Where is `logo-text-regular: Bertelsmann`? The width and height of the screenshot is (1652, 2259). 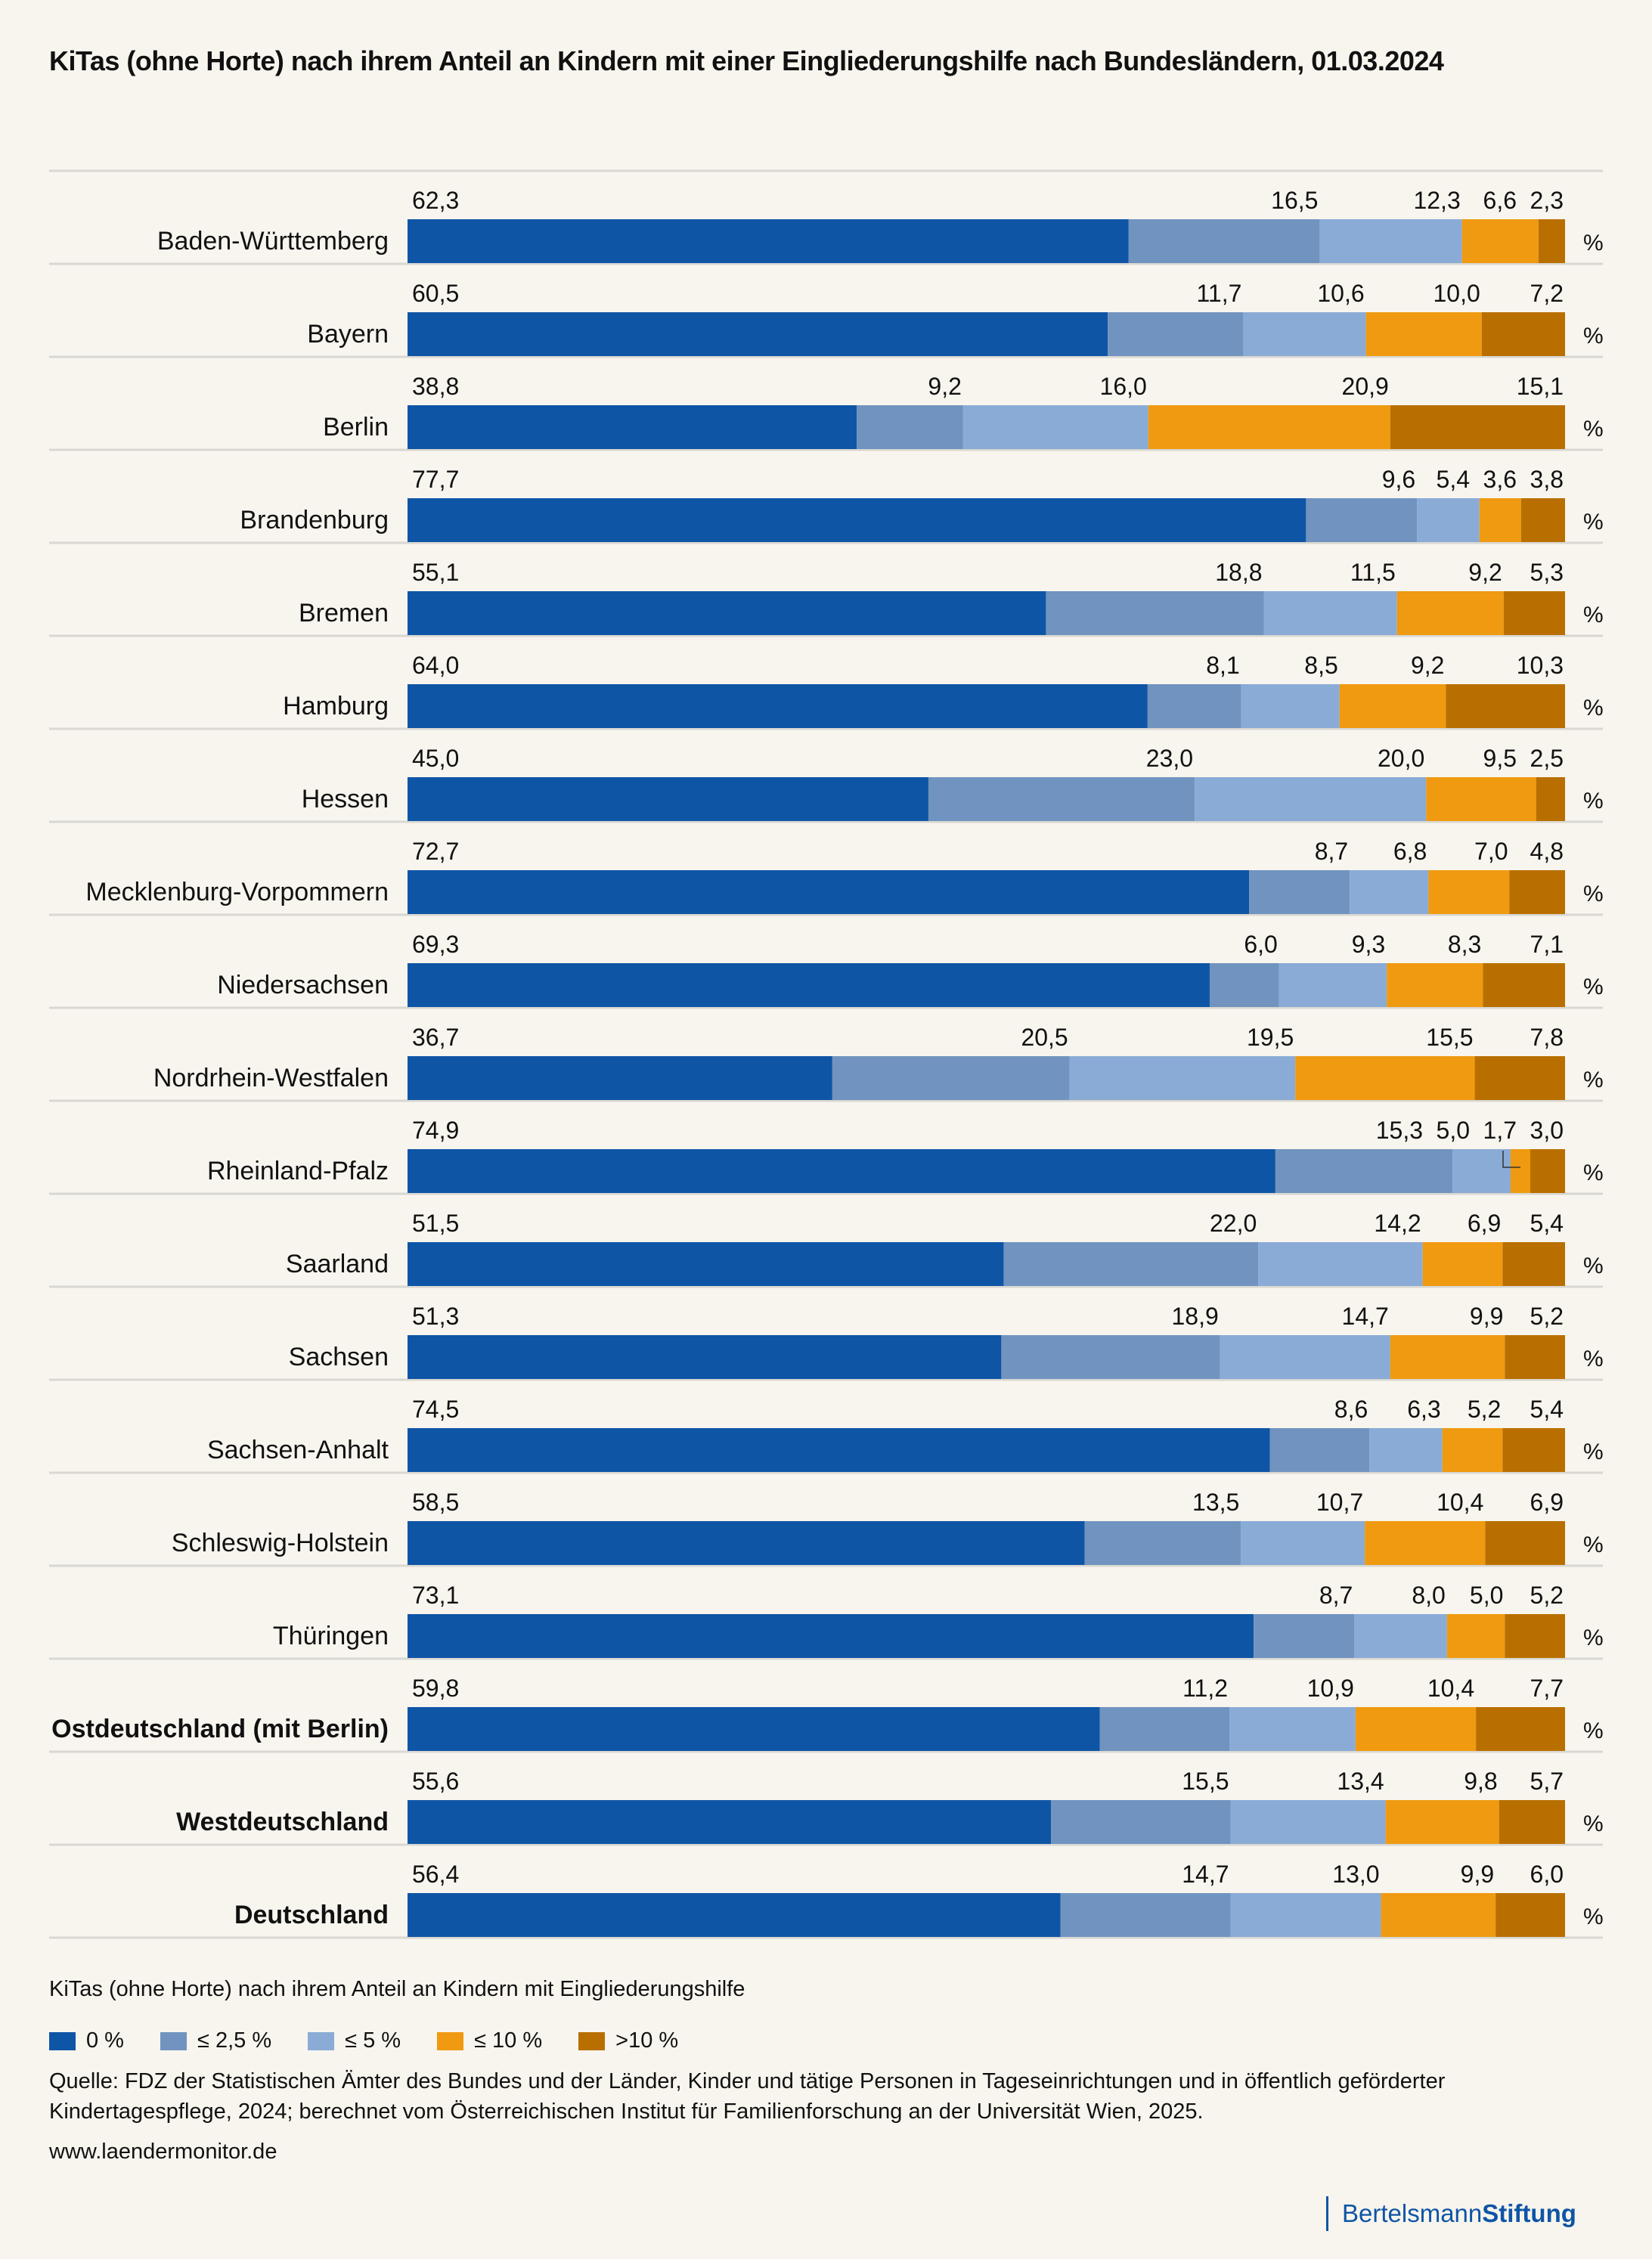 logo-text-regular: Bertelsmann is located at coordinates (1413, 2213).